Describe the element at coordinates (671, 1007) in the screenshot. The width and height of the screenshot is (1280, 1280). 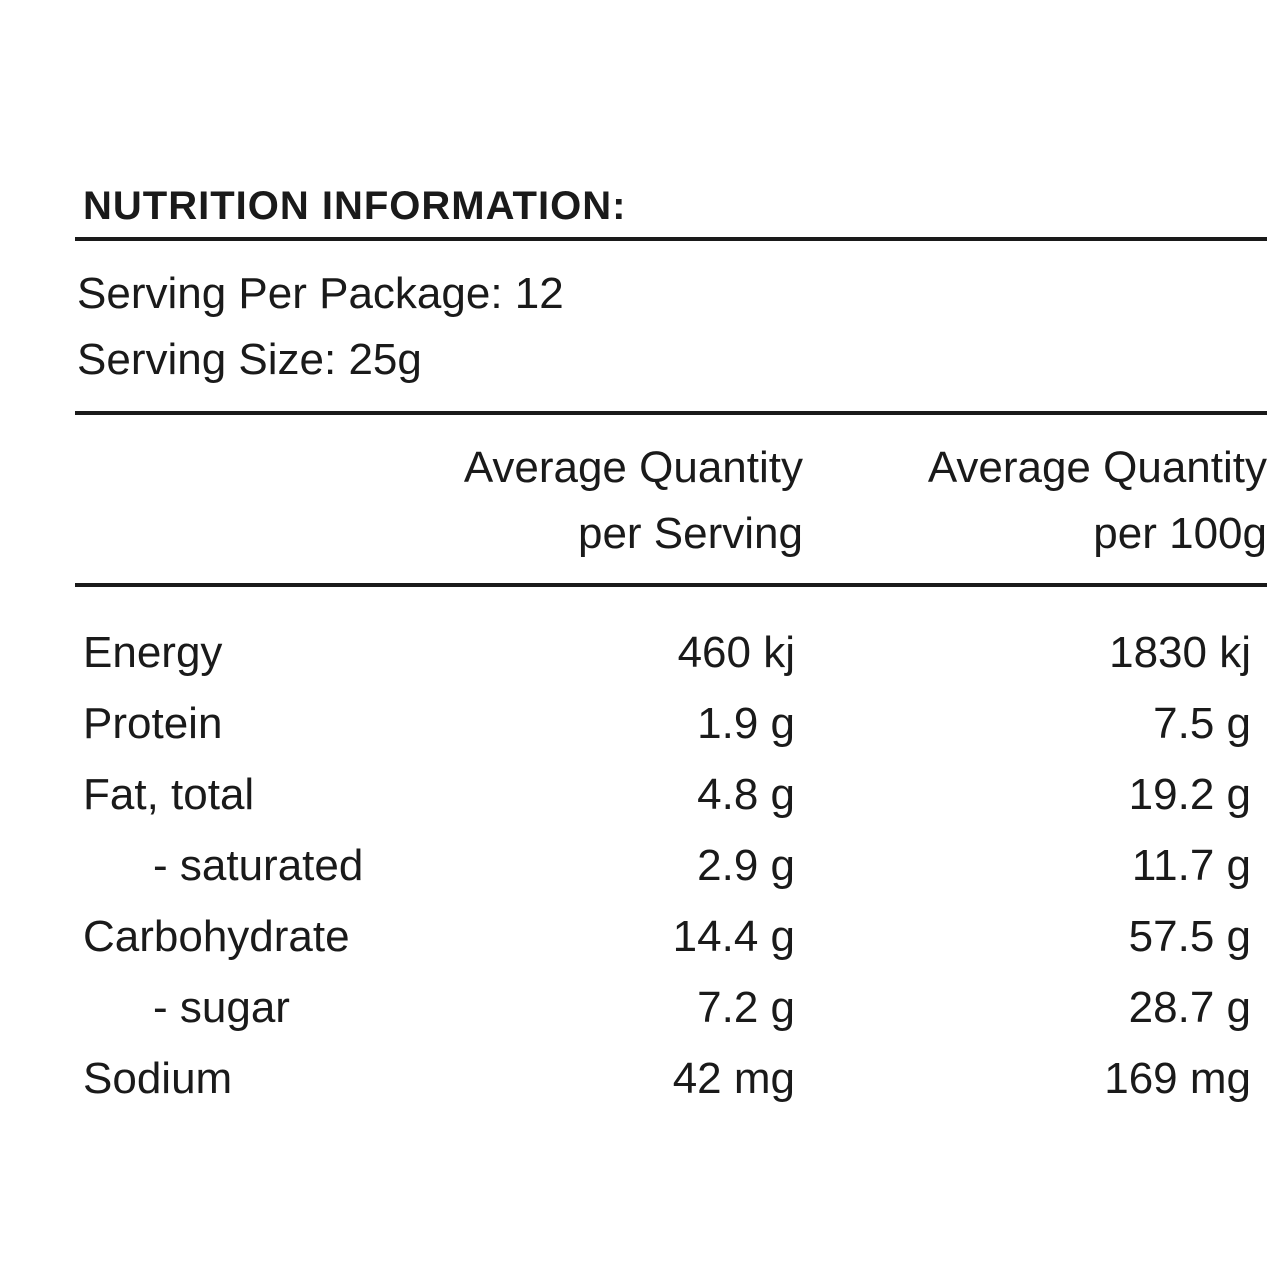
I see `table-row: - sugar 7.2 g 28.7 g` at that location.